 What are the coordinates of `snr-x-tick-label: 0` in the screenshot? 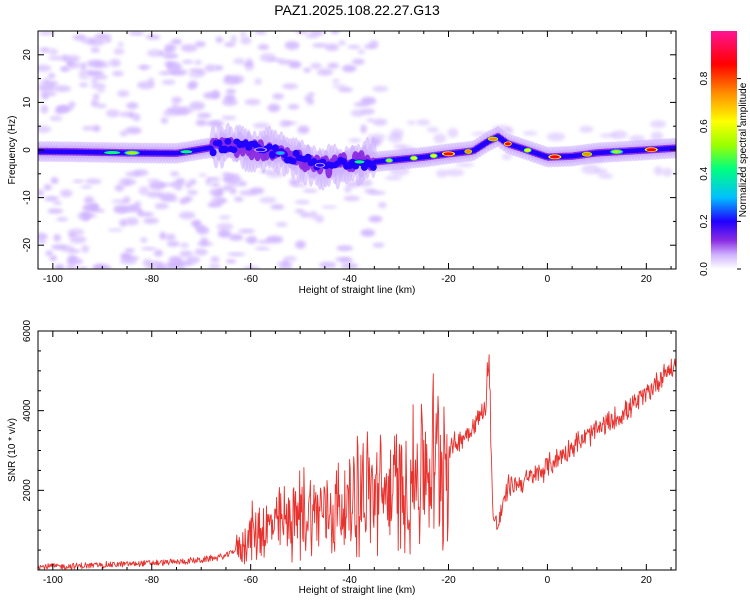 It's located at (548, 580).